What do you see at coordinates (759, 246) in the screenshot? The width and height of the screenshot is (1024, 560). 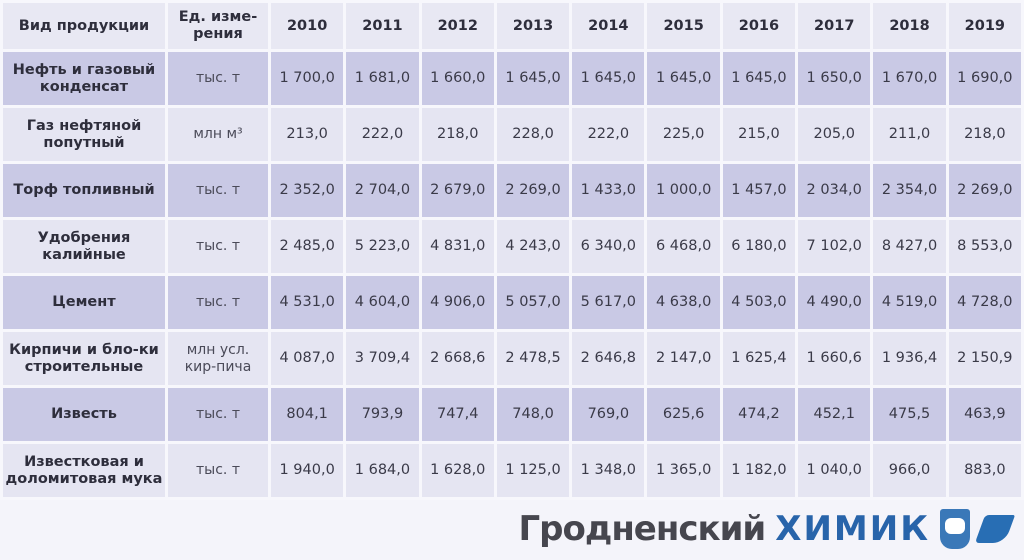 I see `value-cell: 6 180,0` at bounding box center [759, 246].